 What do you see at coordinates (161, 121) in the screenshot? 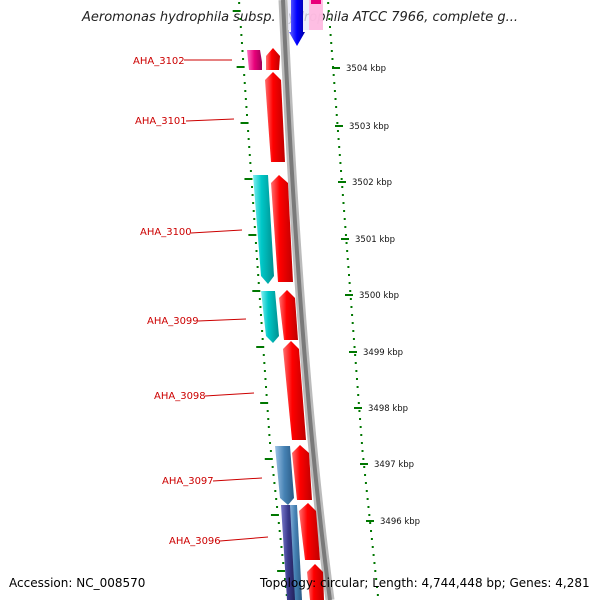
I see `gene-label-aha_3101: AHA_3101` at bounding box center [161, 121].